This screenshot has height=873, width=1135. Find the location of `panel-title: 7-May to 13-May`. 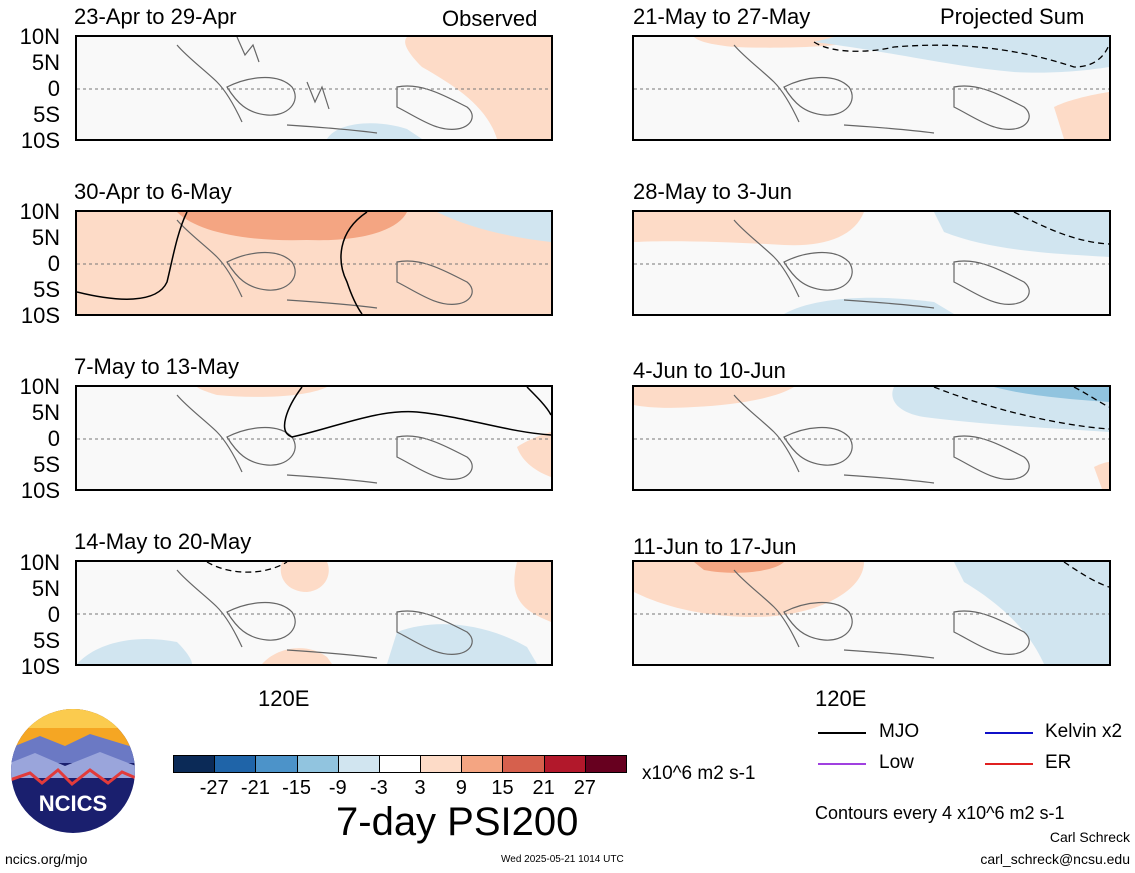

panel-title: 7-May to 13-May is located at coordinates (157, 366).